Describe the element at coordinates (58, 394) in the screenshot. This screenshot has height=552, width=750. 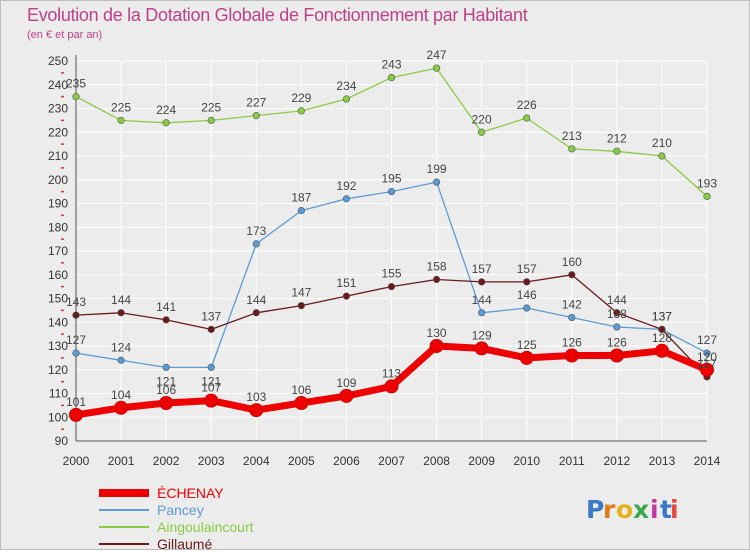
I see `y-tick-label: 110` at that location.